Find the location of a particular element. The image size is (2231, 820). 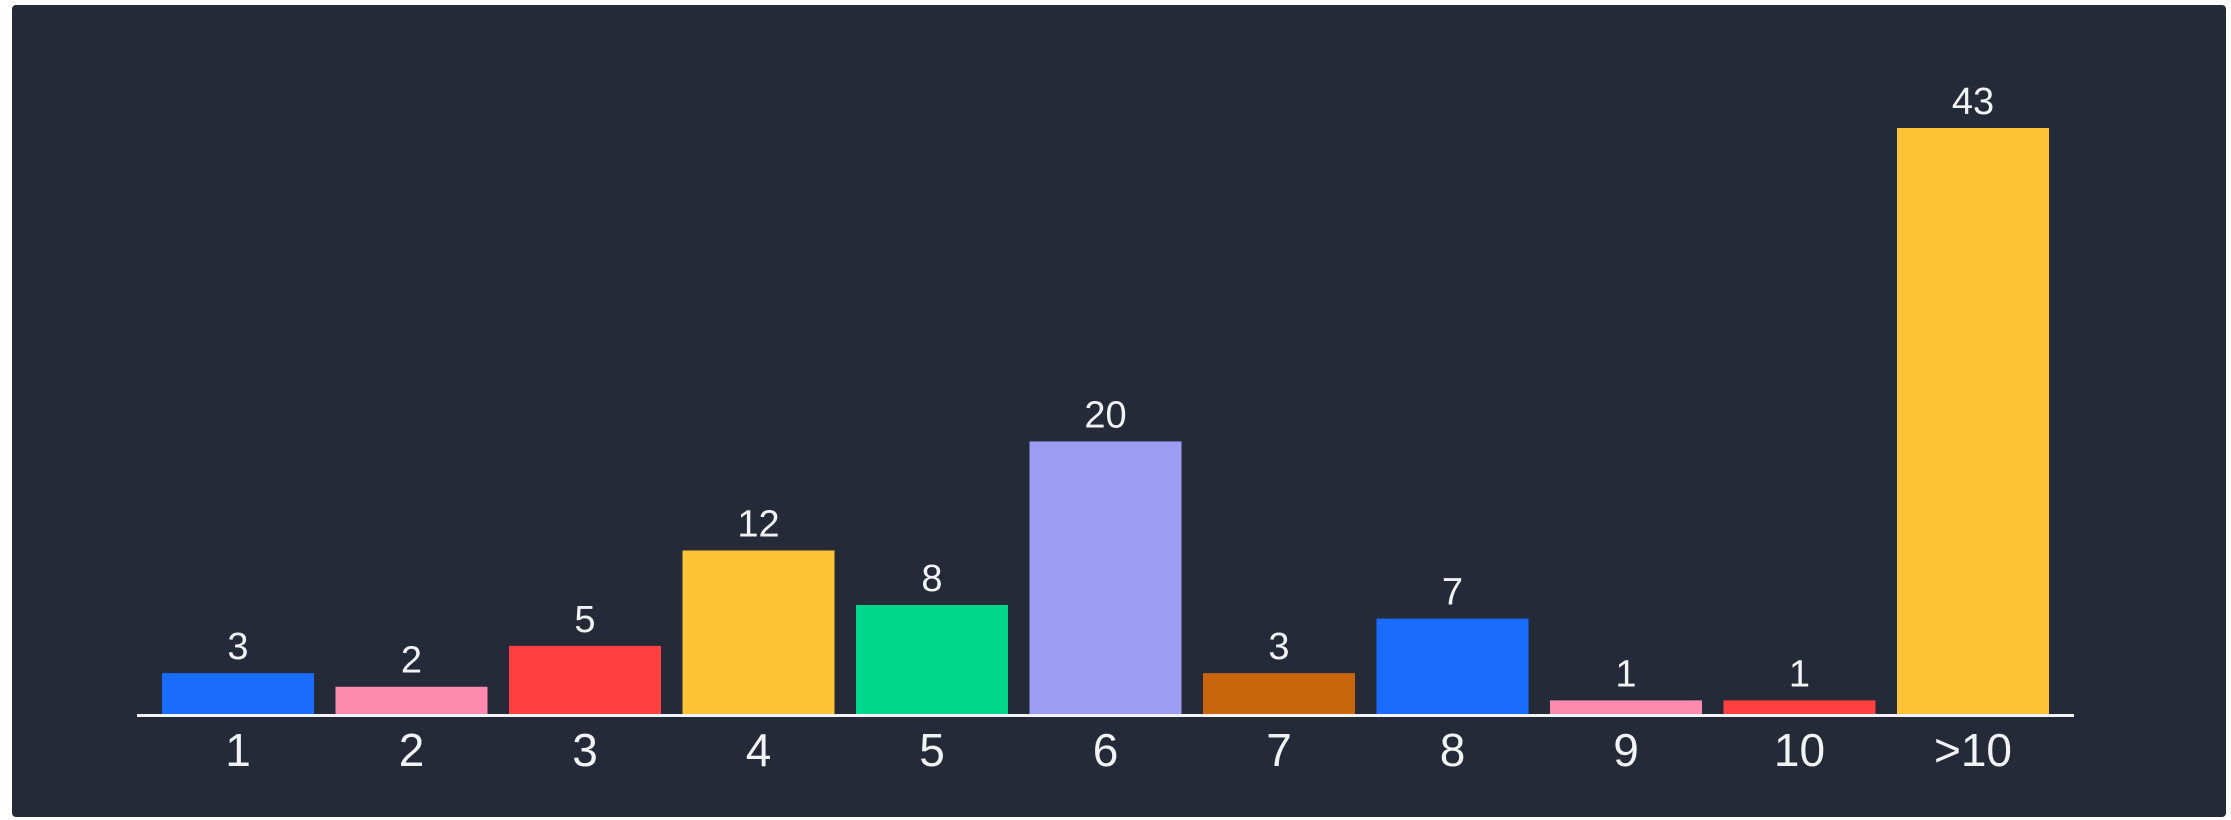

x-tick-labels-group: 1 2 3 4 5 6 7 8 9 10 >10 is located at coordinates (1118, 750).